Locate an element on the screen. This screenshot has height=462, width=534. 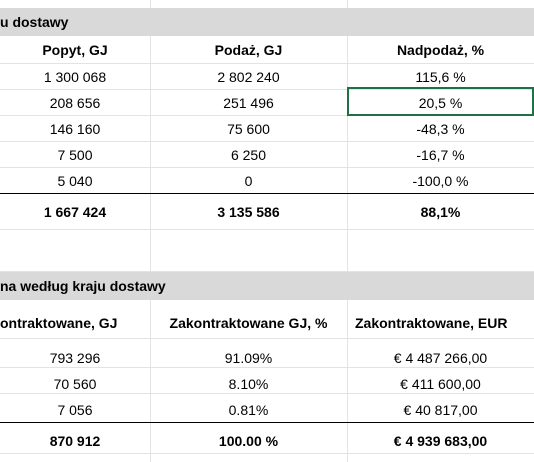
table-cell: 115,6 % is located at coordinates (440, 77).